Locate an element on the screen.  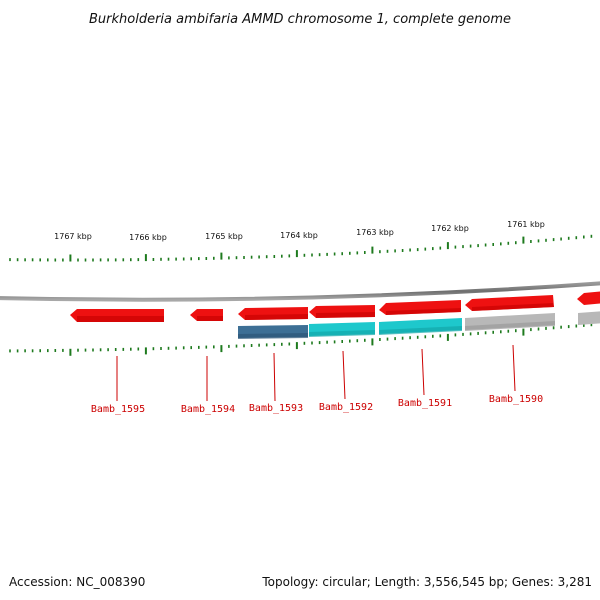
gene-label-bamb-1590: Bamb_1590 is located at coordinates (516, 399).